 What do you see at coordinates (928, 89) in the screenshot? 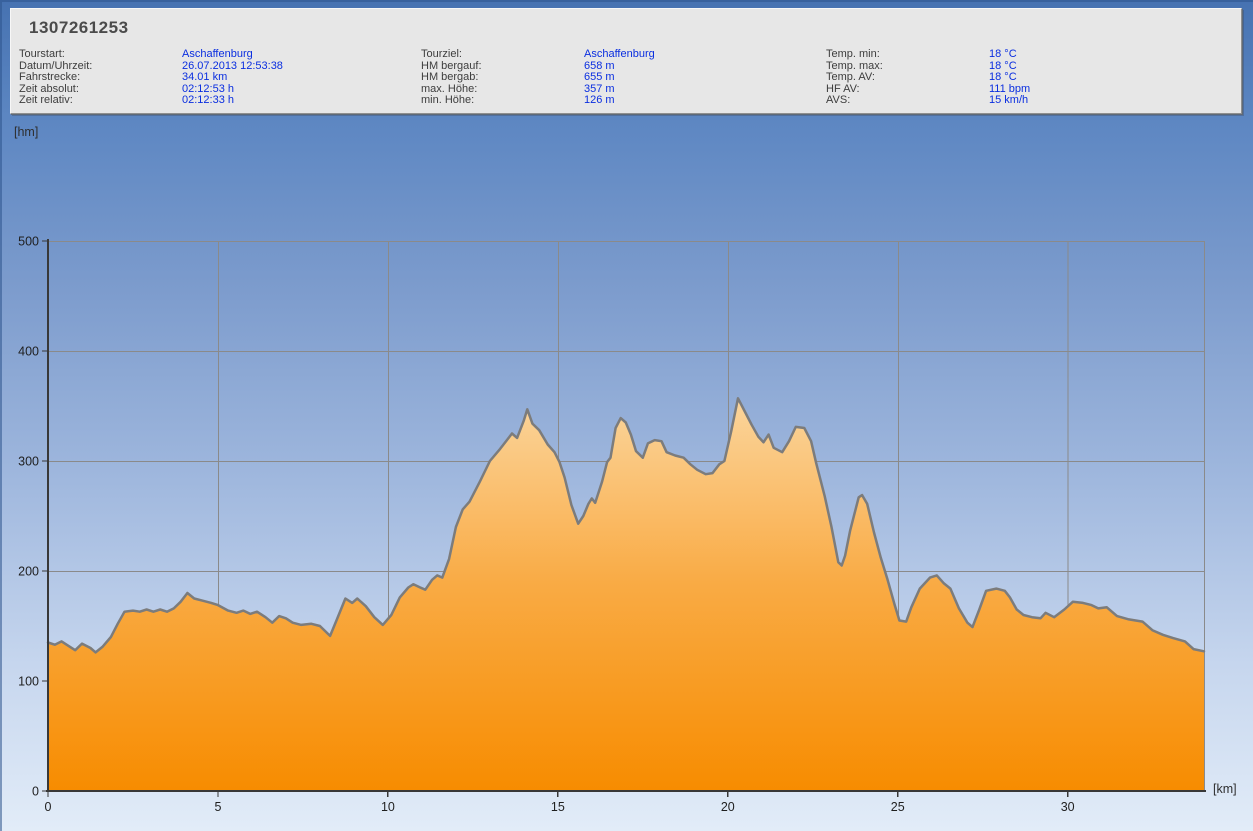
I see `stat-row-hf-av: HF AV: 111 bpm` at bounding box center [928, 89].